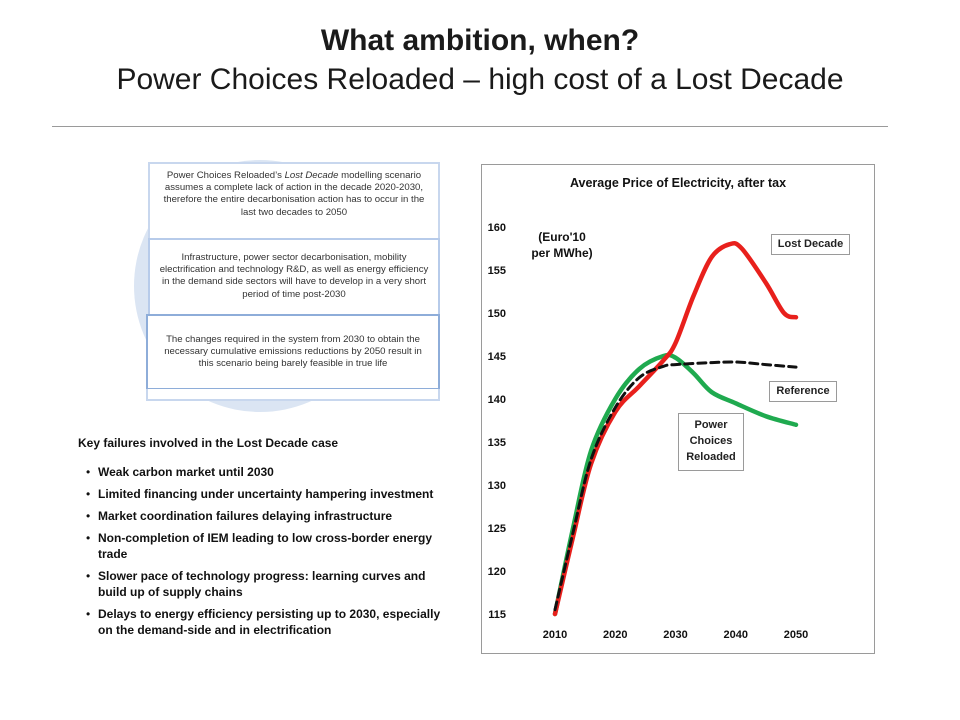 This screenshot has width=960, height=720. What do you see at coordinates (711, 457) in the screenshot?
I see `series-label-pcr-line-3: Reloaded` at bounding box center [711, 457].